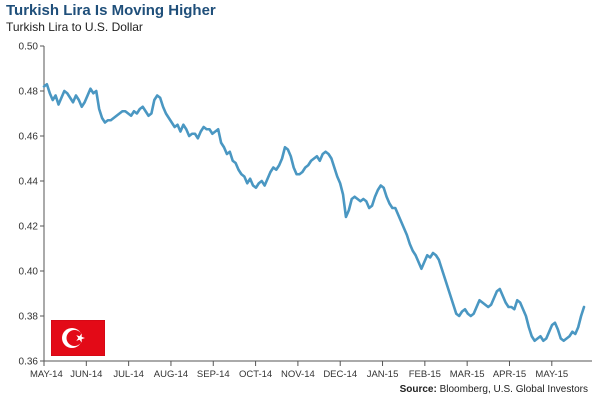  Describe the element at coordinates (425, 374) in the screenshot. I see `x-tick-label: FEB-15` at that location.